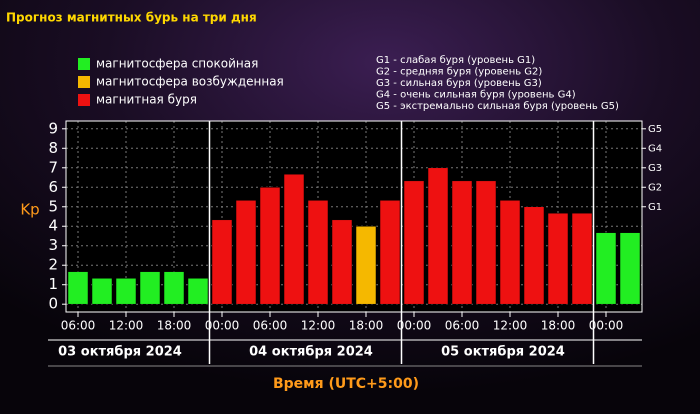 Image resolution: width=700 pixels, height=414 pixels. What do you see at coordinates (655, 129) in the screenshot?
I see `y2-tick-label: G5` at bounding box center [655, 129].